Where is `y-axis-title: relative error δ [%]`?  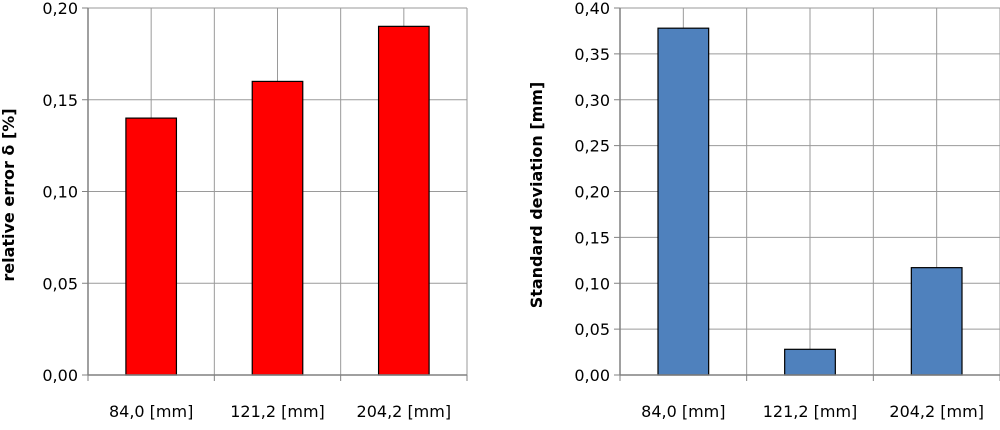
y-axis-title: relative error δ [%] is located at coordinates (9, 194).